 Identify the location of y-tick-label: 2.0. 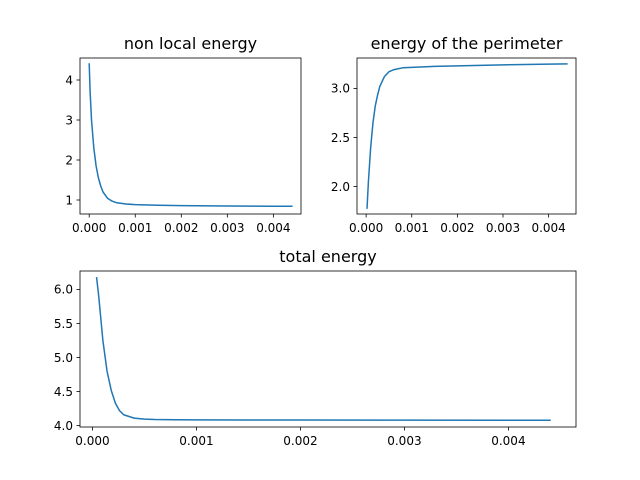
(340, 187).